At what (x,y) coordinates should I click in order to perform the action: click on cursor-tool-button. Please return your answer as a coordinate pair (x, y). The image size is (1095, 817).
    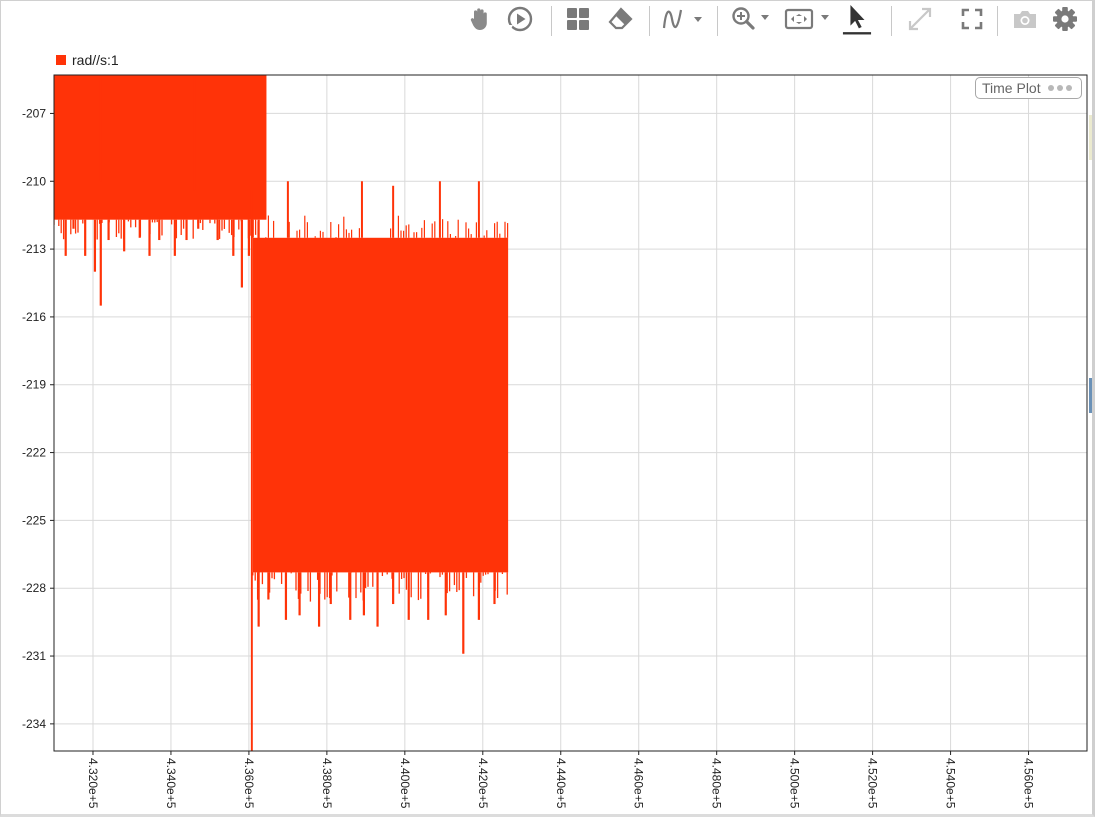
    Looking at the image, I should click on (857, 19).